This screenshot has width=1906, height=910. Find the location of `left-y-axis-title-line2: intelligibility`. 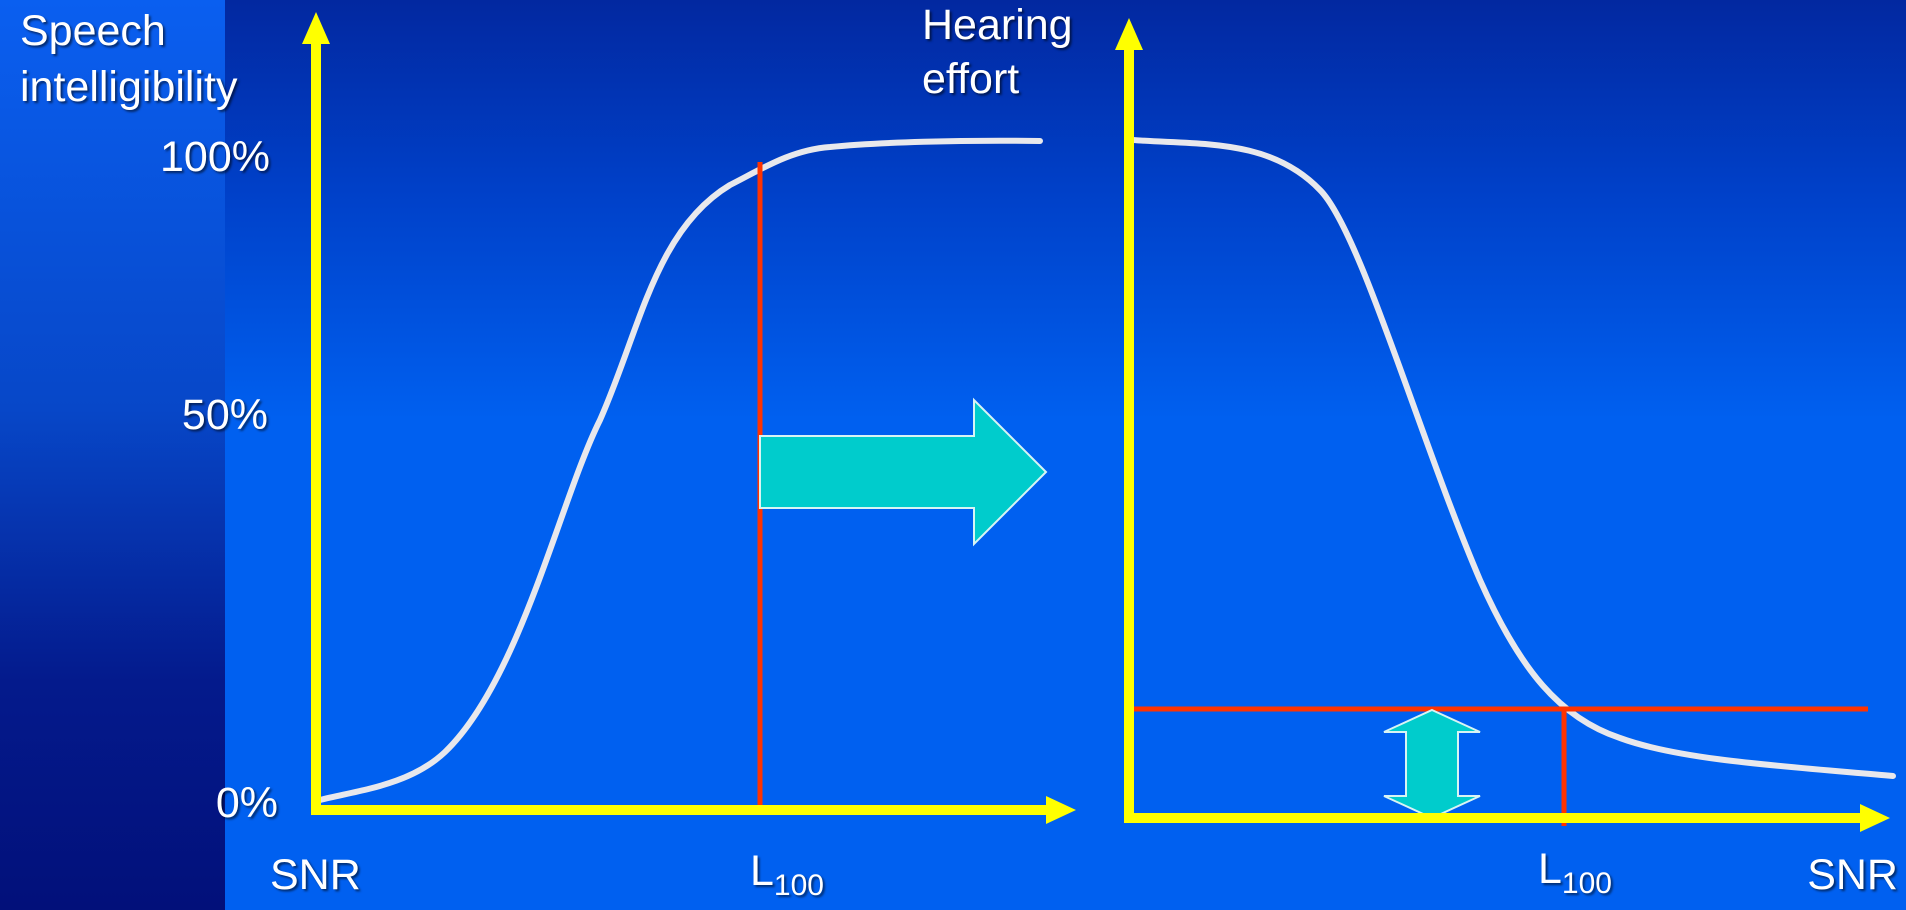

left-y-axis-title-line2: intelligibility is located at coordinates (129, 87).